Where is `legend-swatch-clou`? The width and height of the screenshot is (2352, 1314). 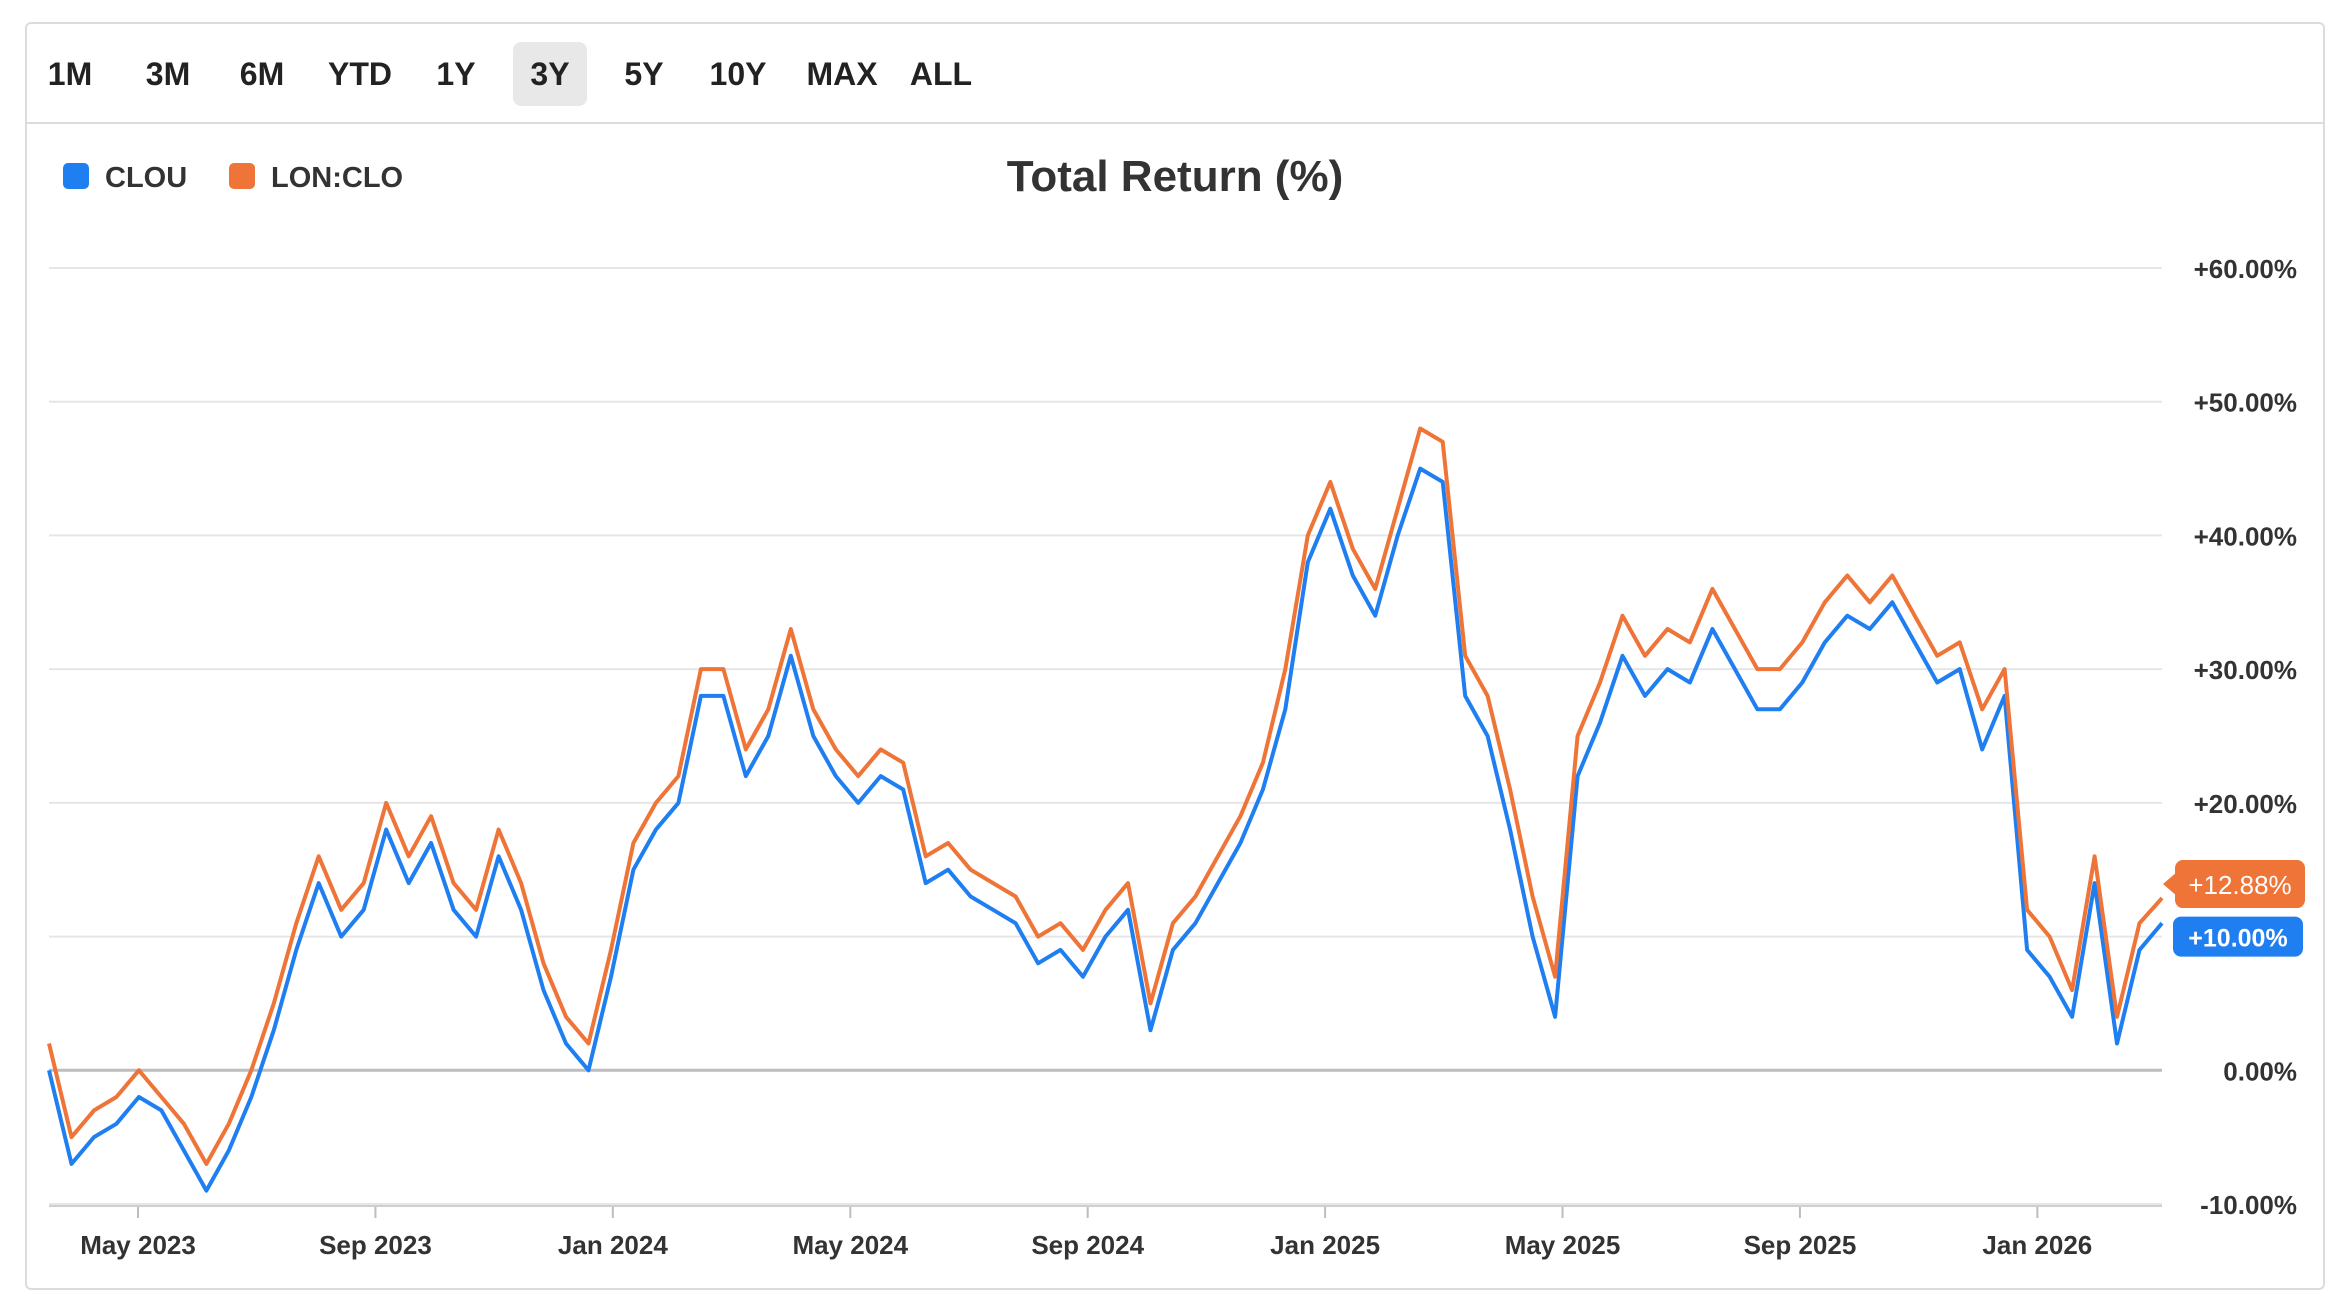 legend-swatch-clou is located at coordinates (76, 176).